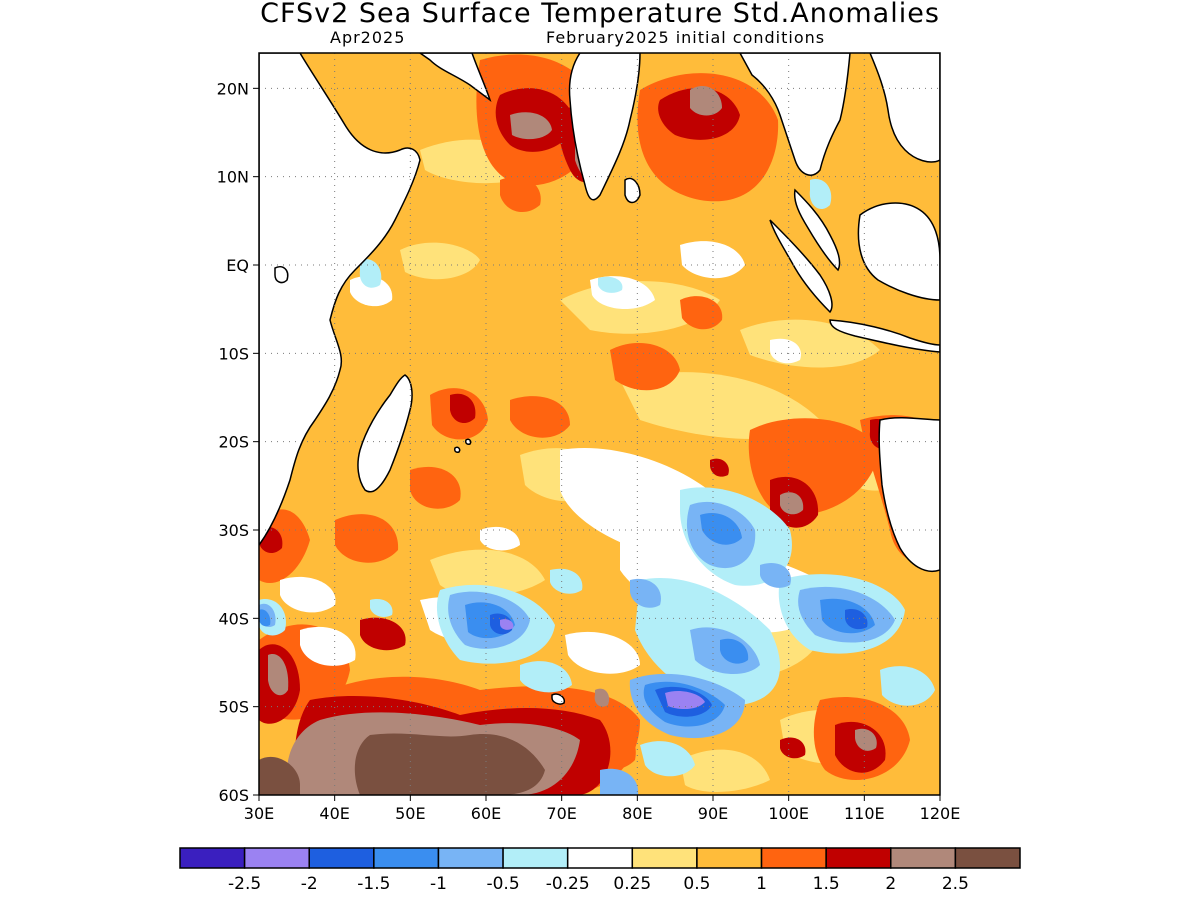 The height and width of the screenshot is (900, 1200). Describe the element at coordinates (940, 813) in the screenshot. I see `lon-tick-label: 120E` at that location.